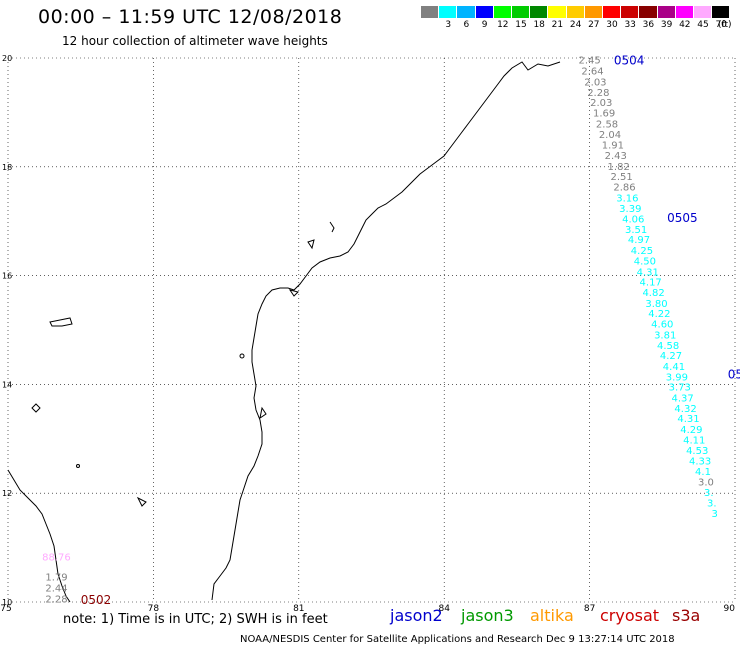  I want to click on swh-value-0504: 4.17, so click(651, 283).